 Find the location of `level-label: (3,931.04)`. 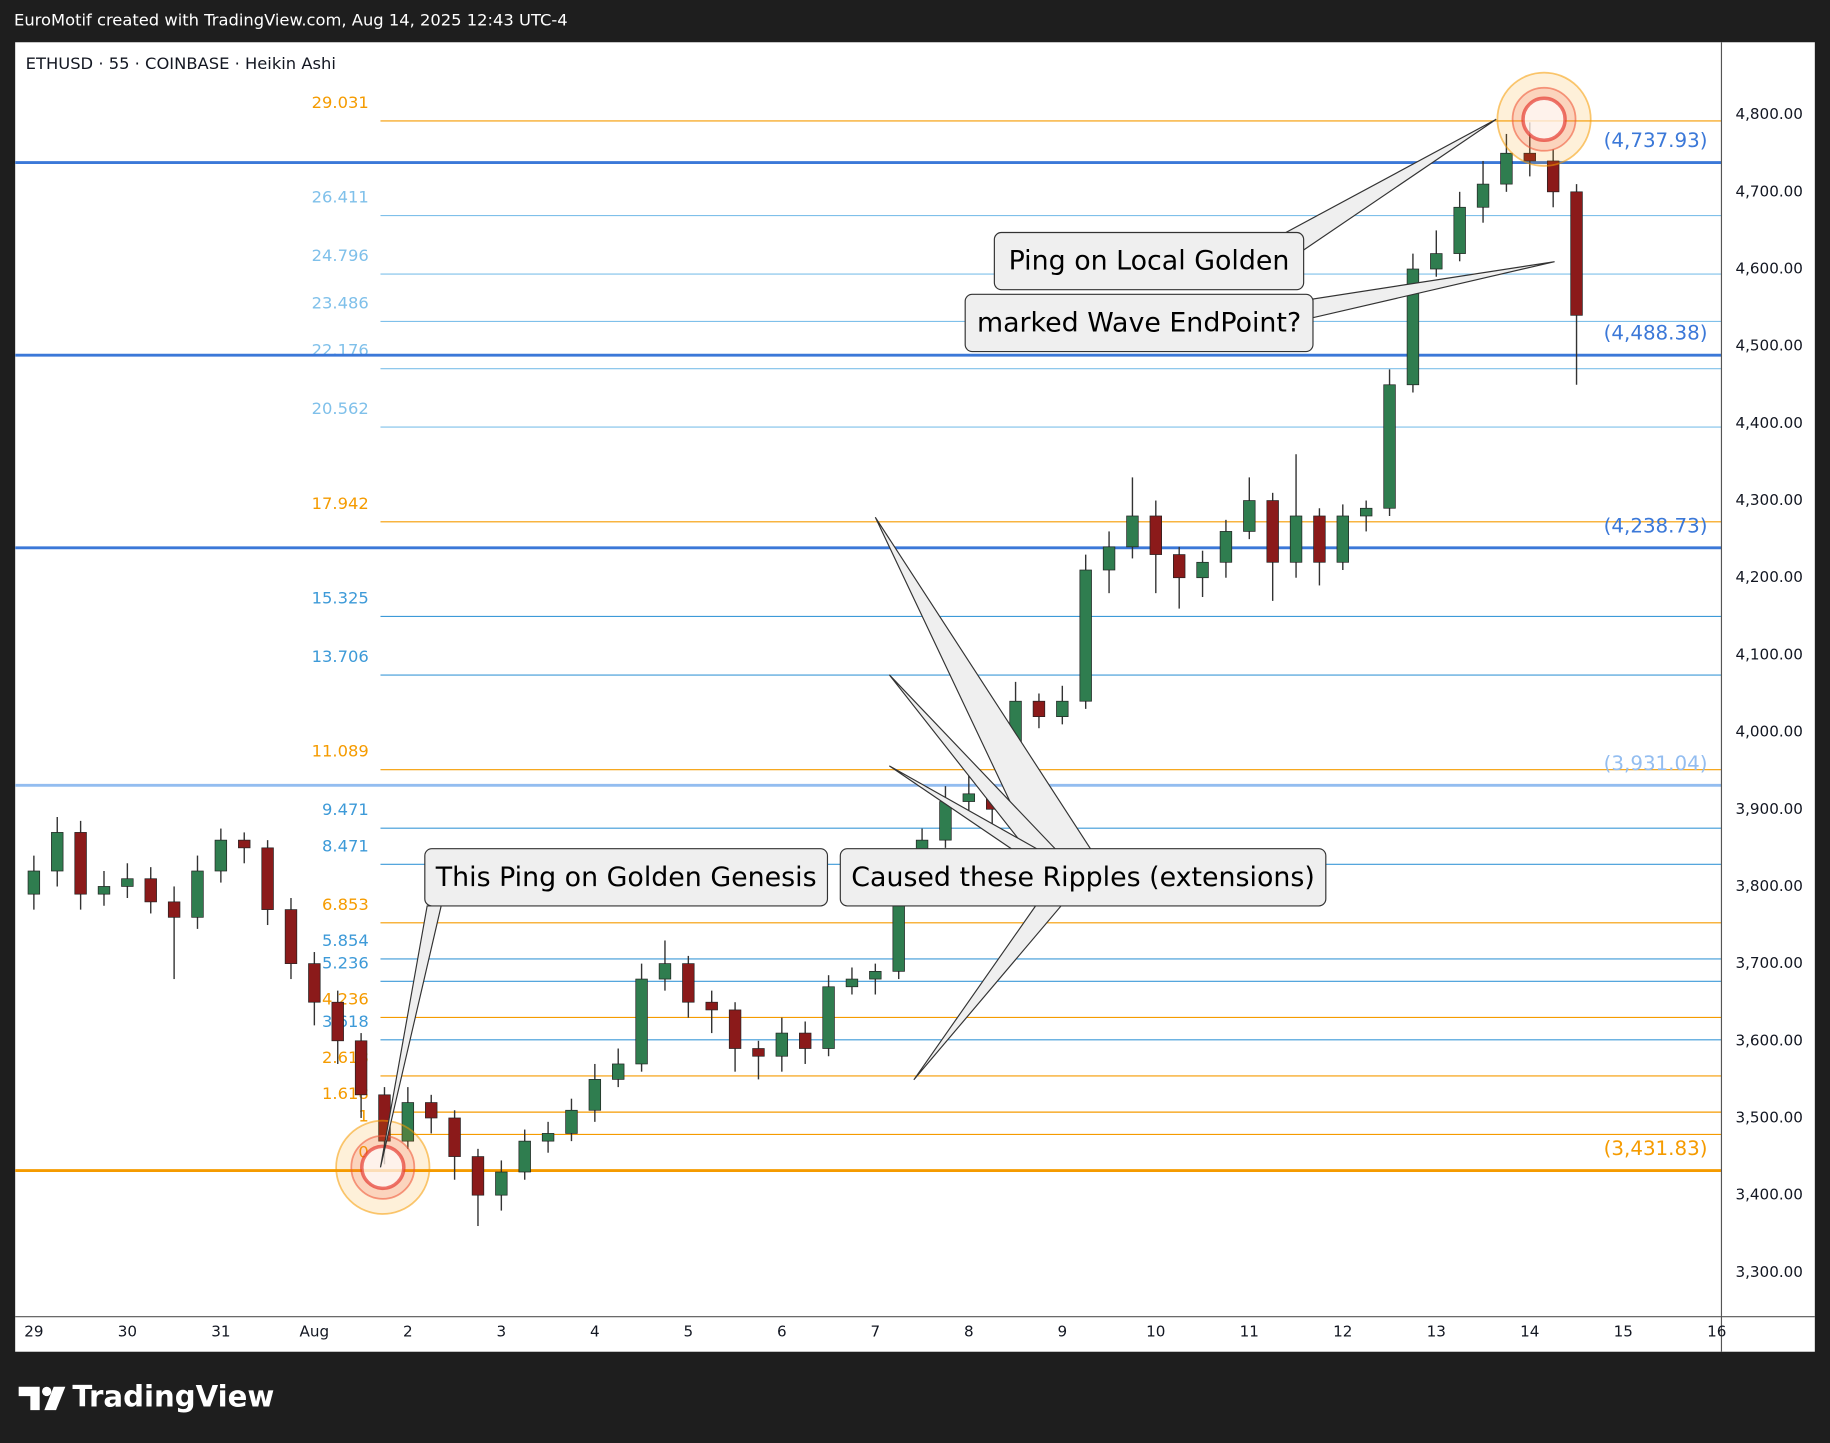

level-label: (3,931.04) is located at coordinates (1656, 763).